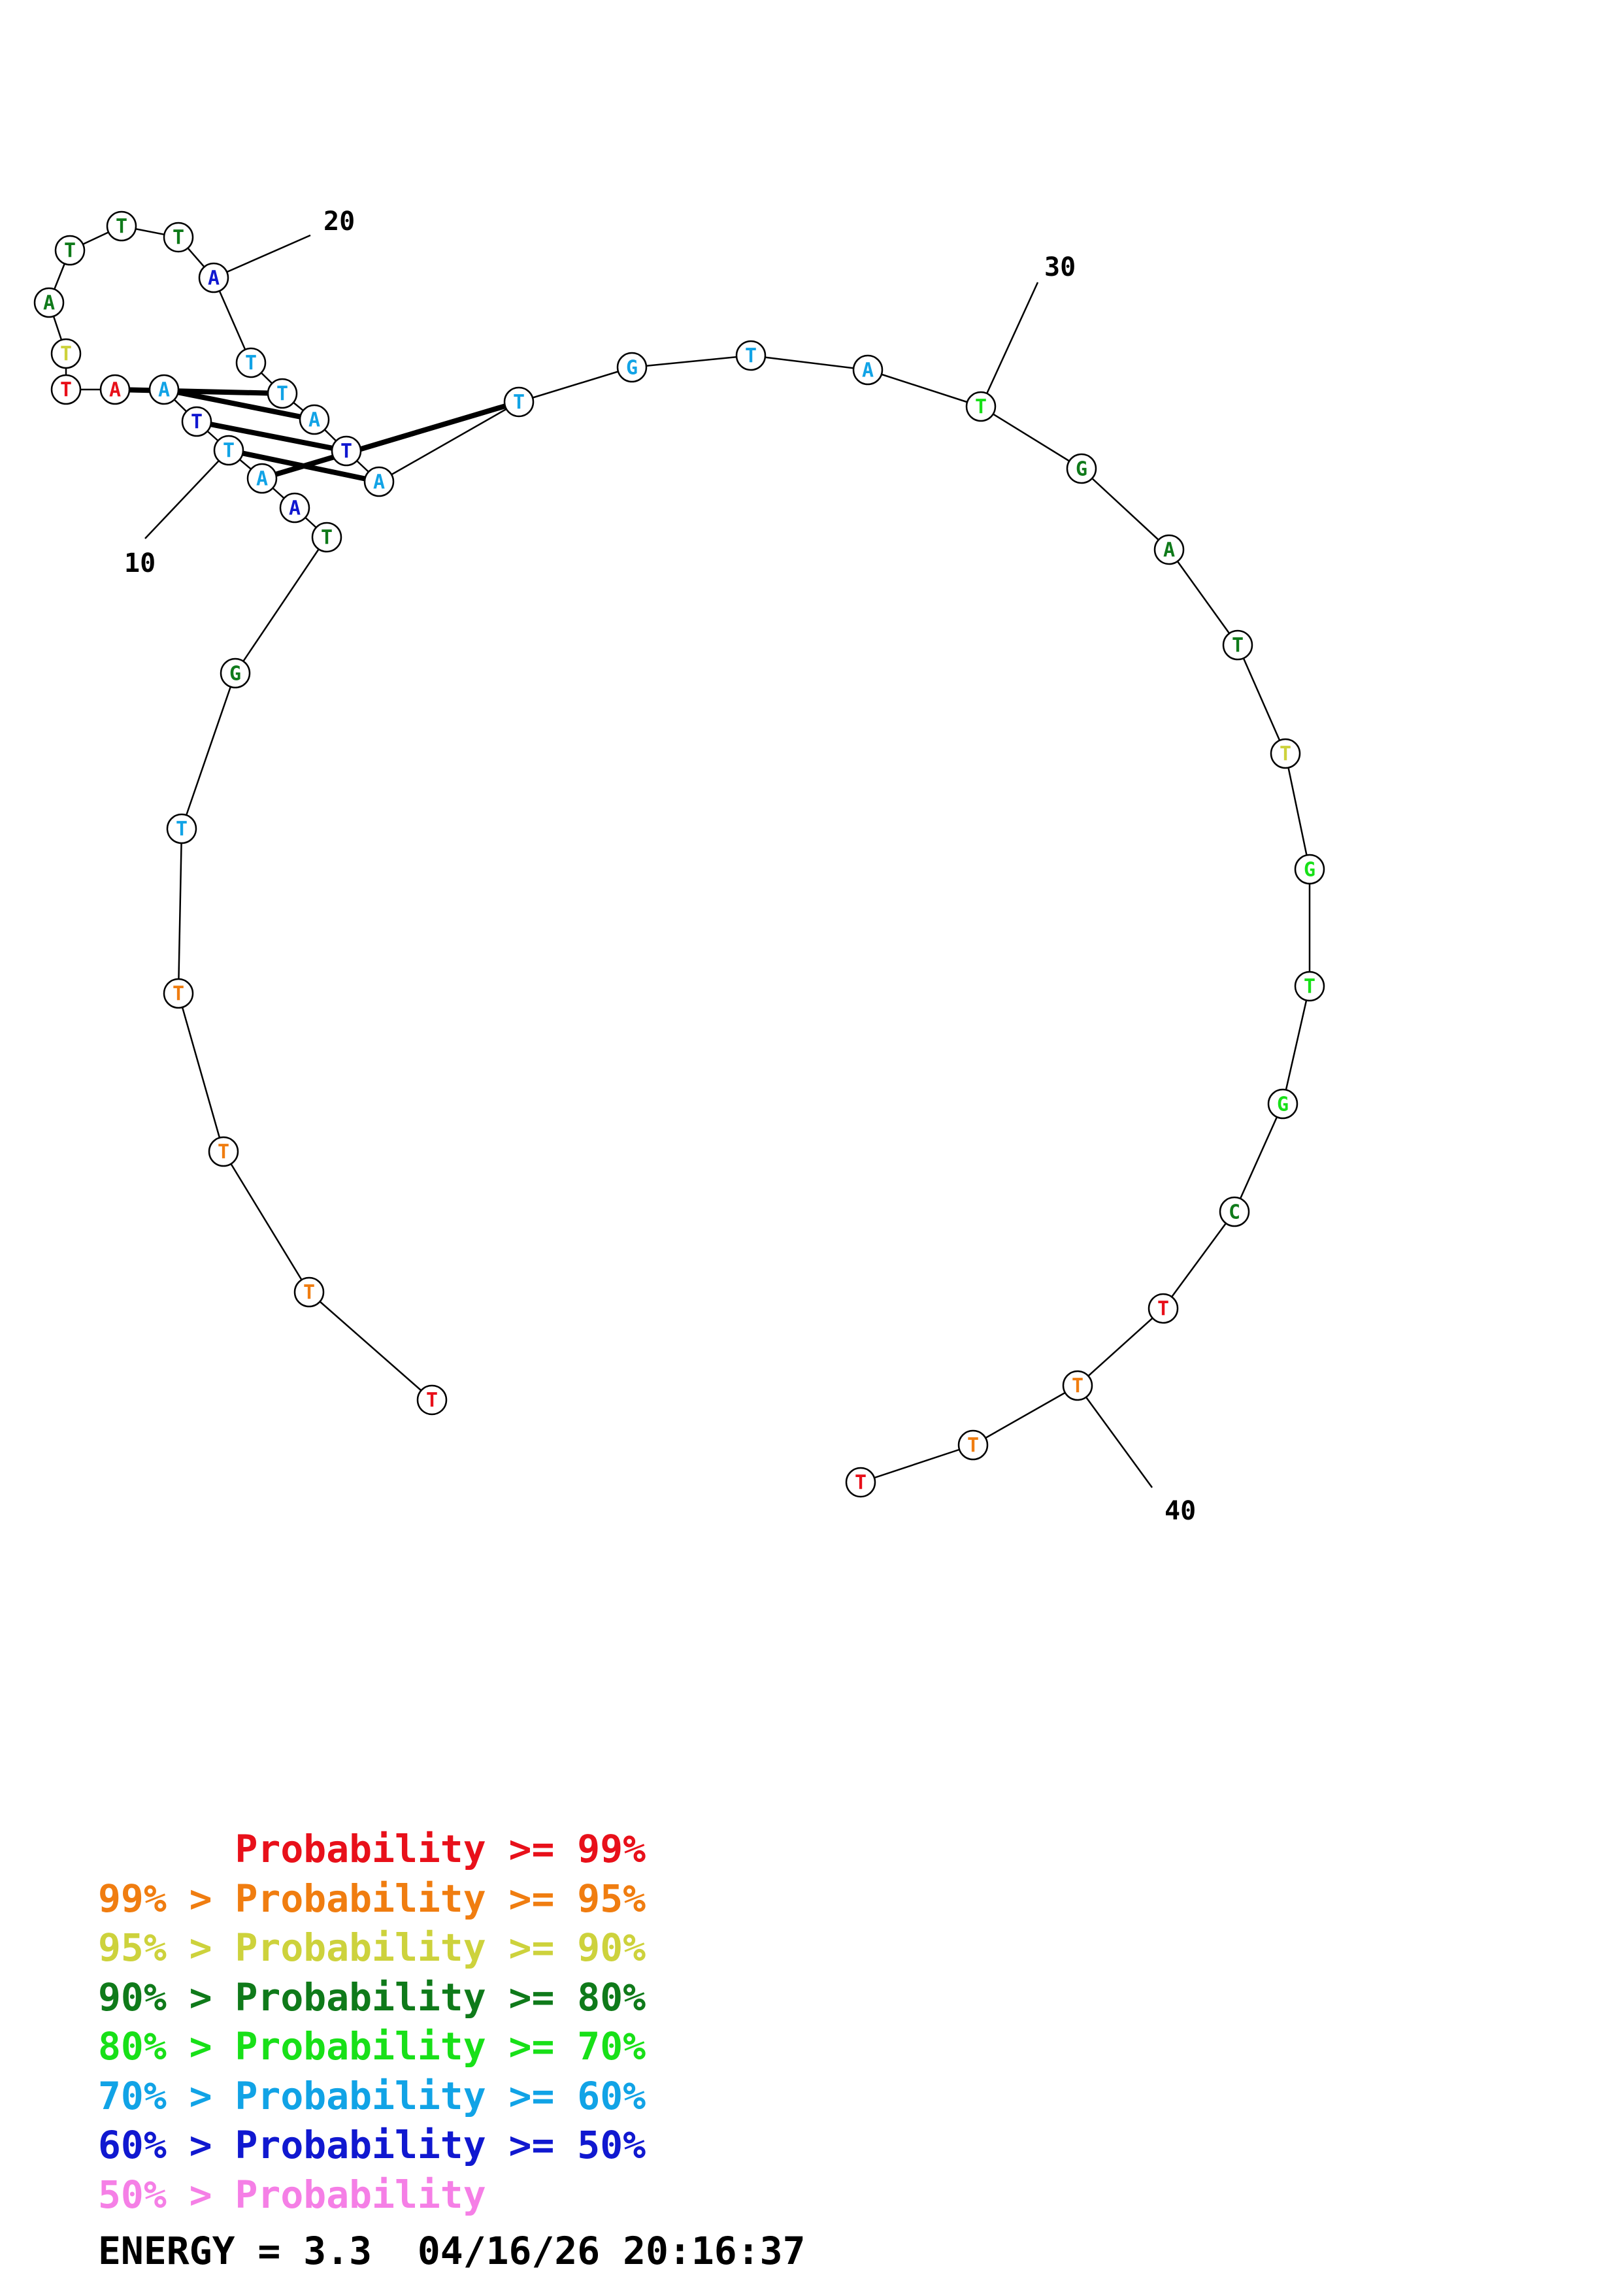 Image resolution: width=1620 pixels, height=2296 pixels. What do you see at coordinates (452, 2251) in the screenshot?
I see `energy-footer: ENERGY = 3.3 04/16/26 20:16:37` at bounding box center [452, 2251].